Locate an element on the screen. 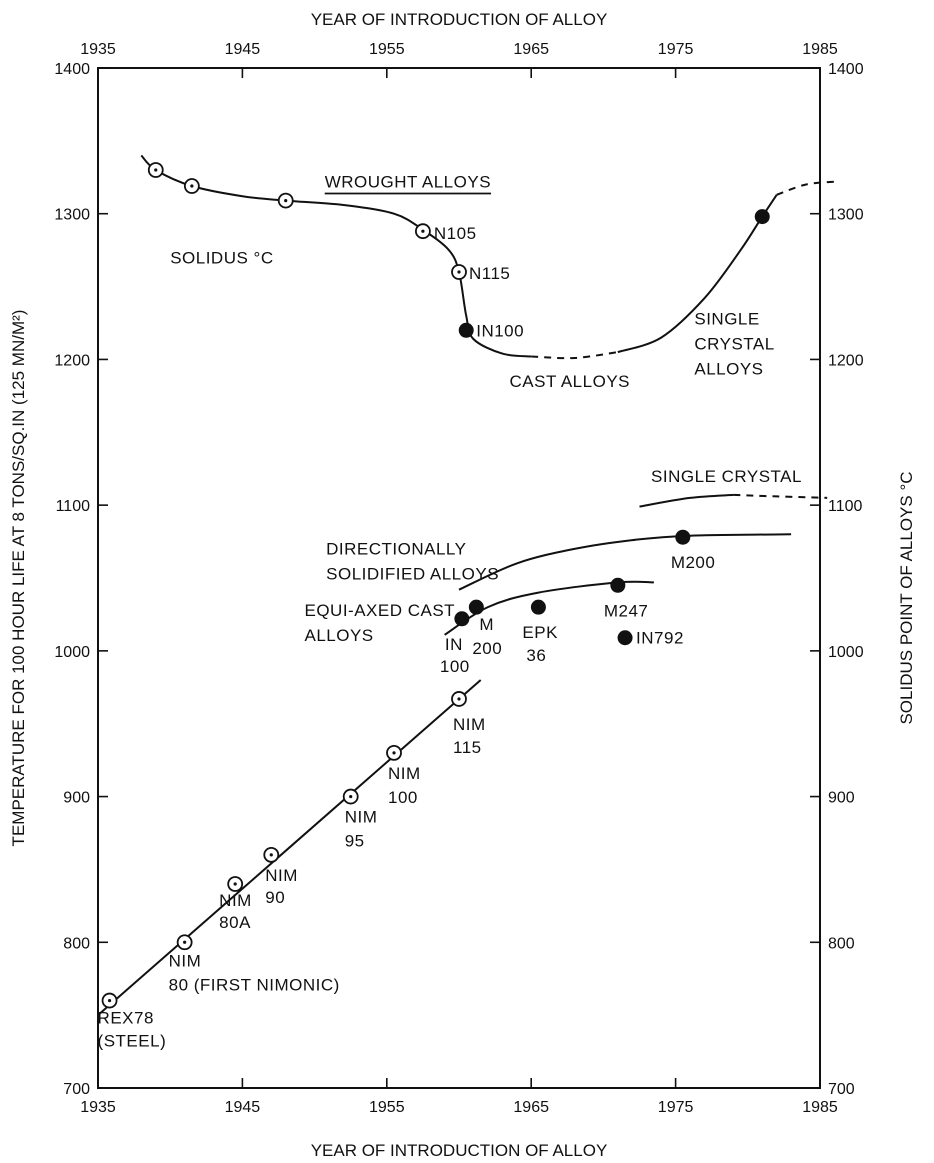  y-tick-label-right: 1300 is located at coordinates (846, 215).